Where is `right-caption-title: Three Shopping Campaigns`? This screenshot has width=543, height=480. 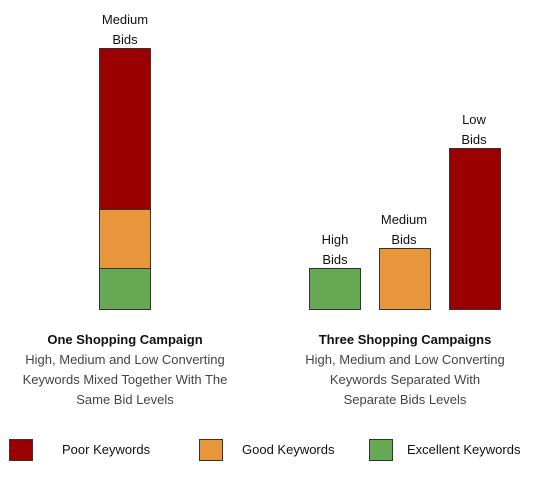
right-caption-title: Three Shopping Campaigns is located at coordinates (405, 339).